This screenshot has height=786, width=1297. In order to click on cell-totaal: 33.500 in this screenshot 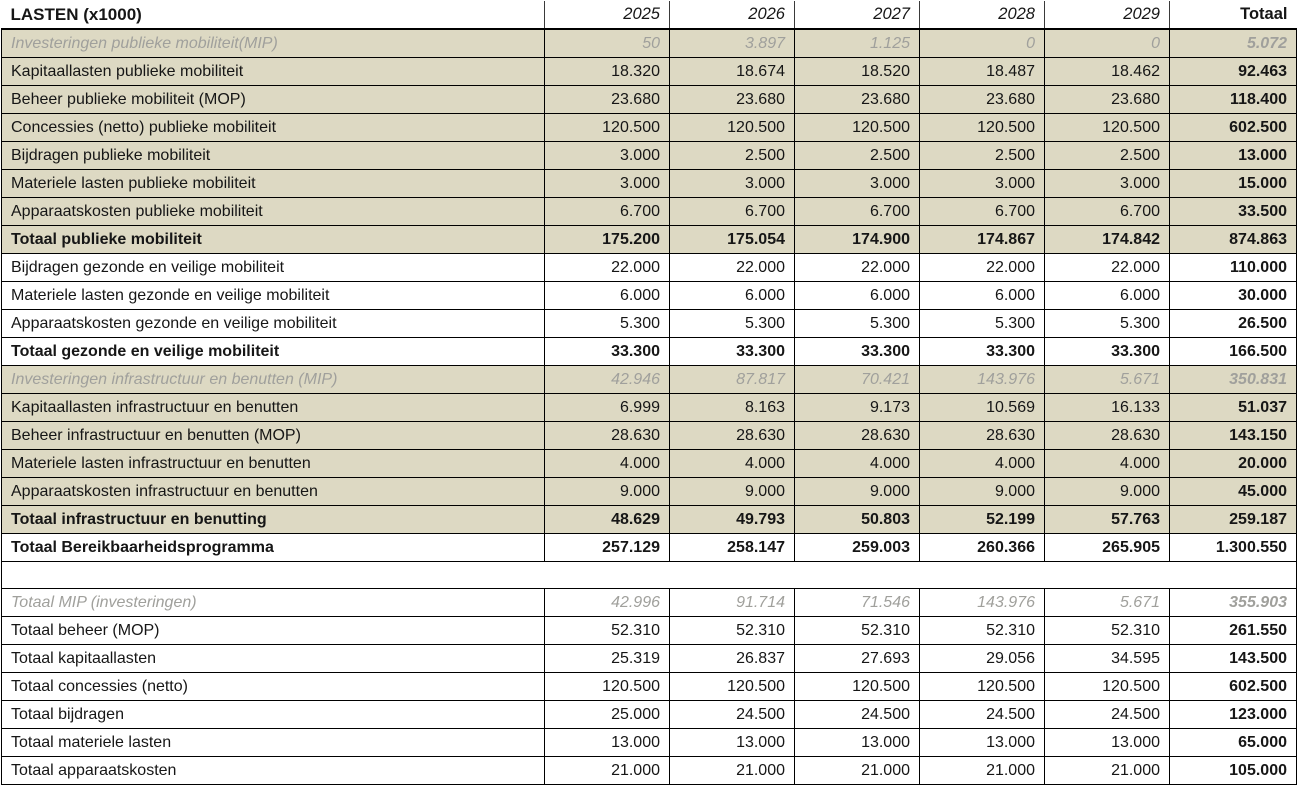, I will do `click(1233, 211)`.